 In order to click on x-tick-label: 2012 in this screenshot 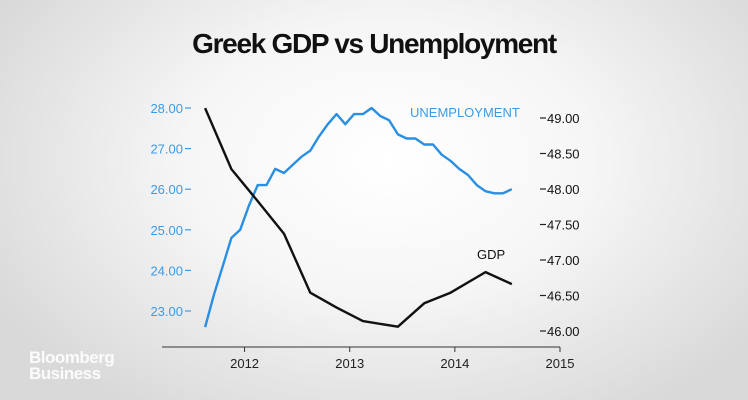, I will do `click(244, 363)`.